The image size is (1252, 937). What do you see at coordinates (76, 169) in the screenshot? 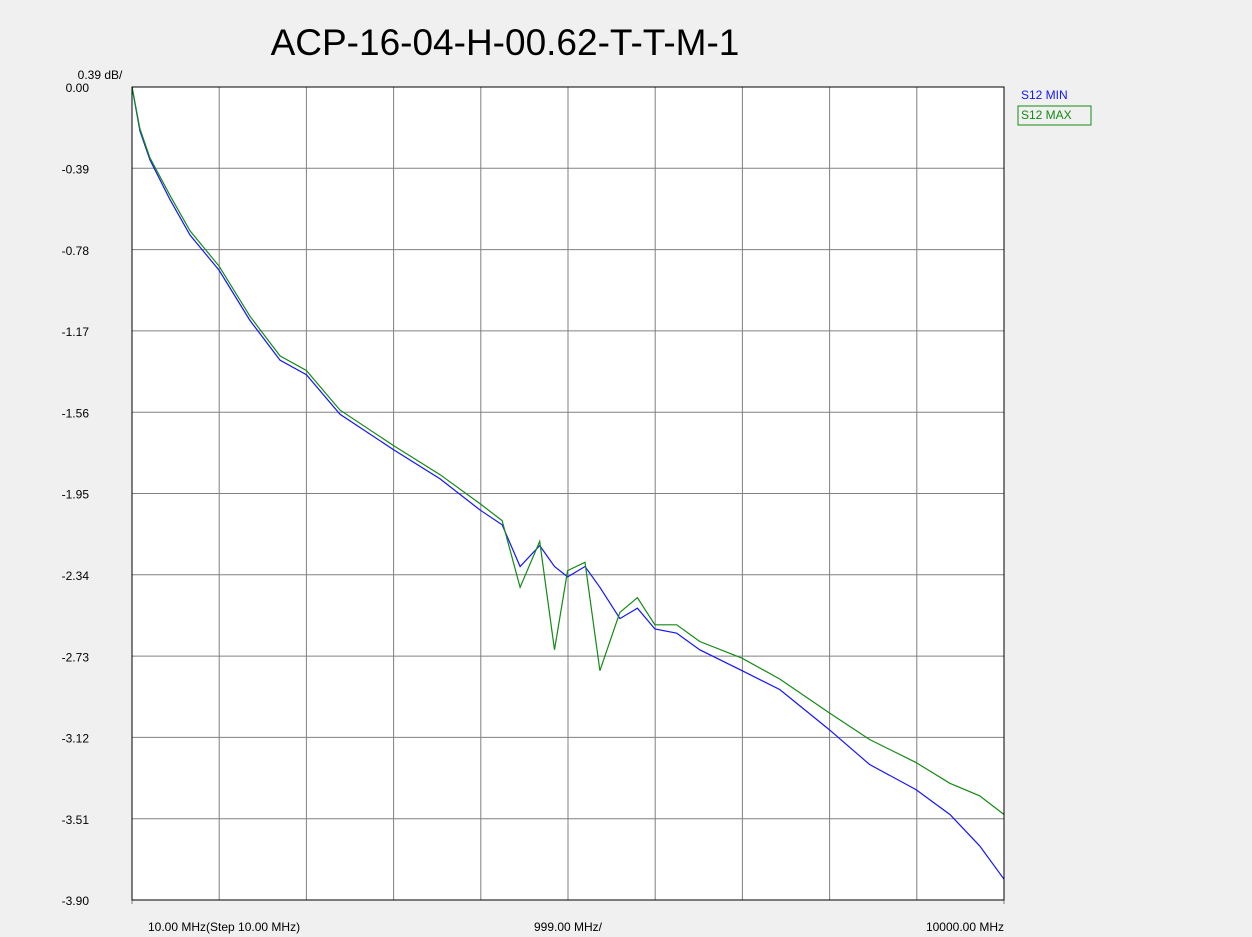
I see `y-tick-label: -0.39` at bounding box center [76, 169].